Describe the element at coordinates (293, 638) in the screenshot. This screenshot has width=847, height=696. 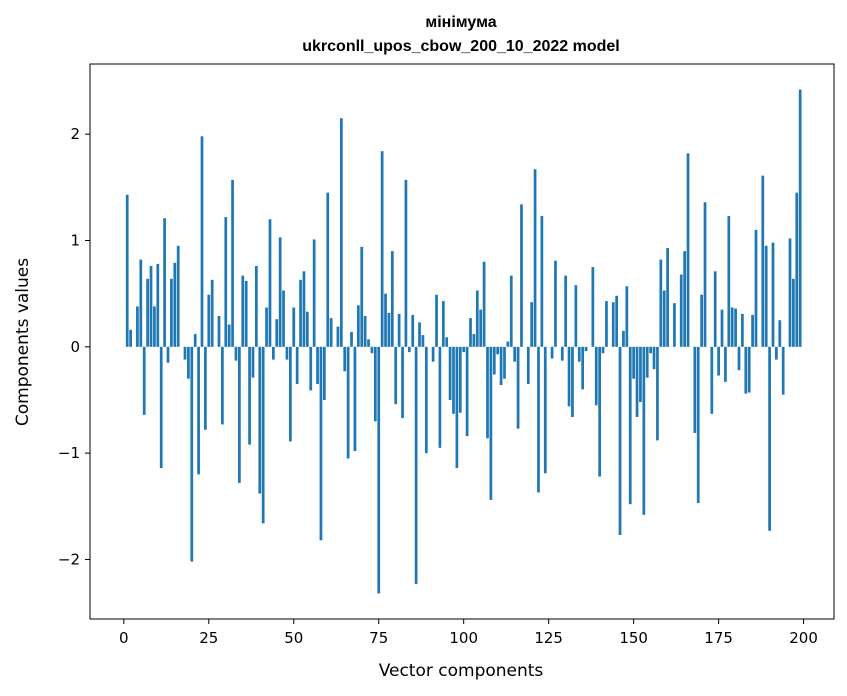
I see `x-tick-label: 50` at that location.